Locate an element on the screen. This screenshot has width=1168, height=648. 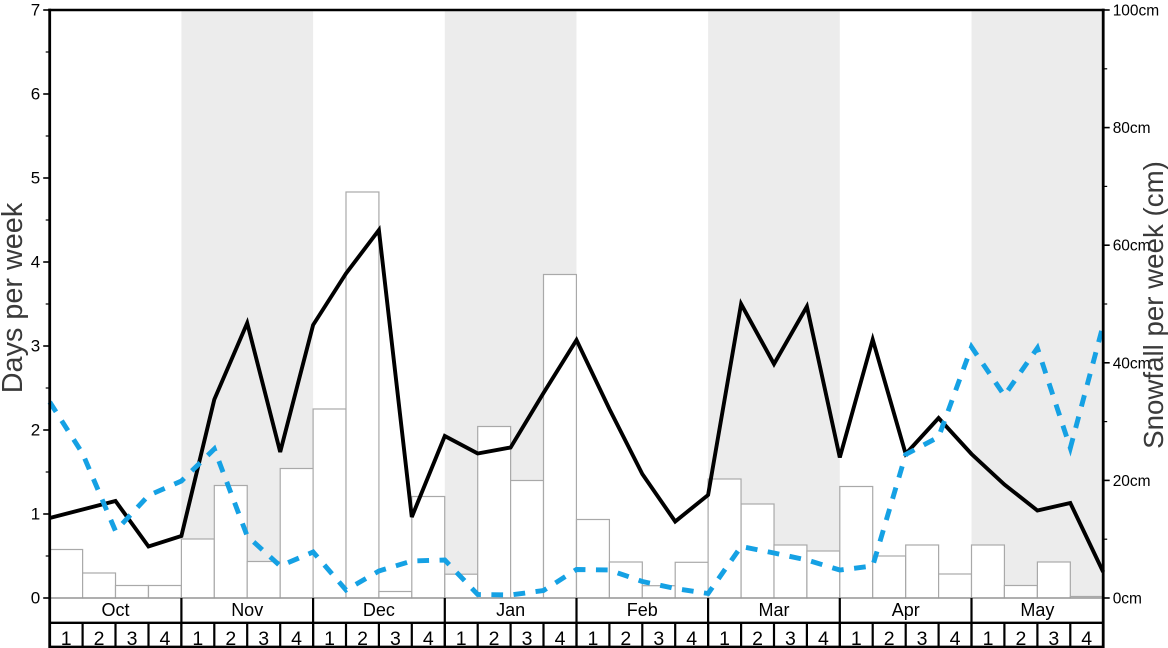
svg-text: Jan is located at coordinates (510, 610).